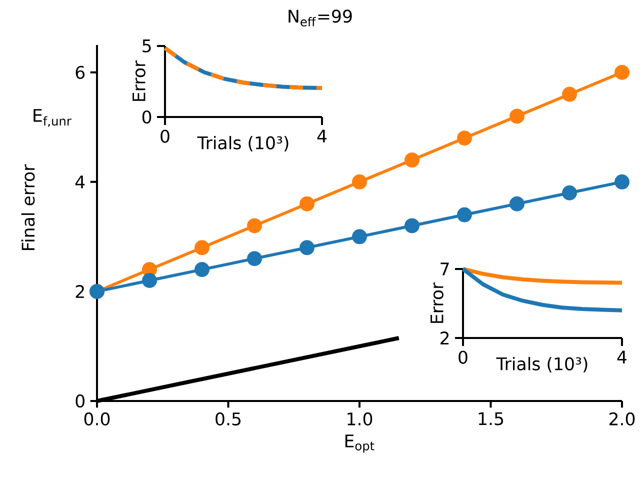  What do you see at coordinates (359, 443) in the screenshot?
I see `x-axis-title: E$_{opt}$` at bounding box center [359, 443].